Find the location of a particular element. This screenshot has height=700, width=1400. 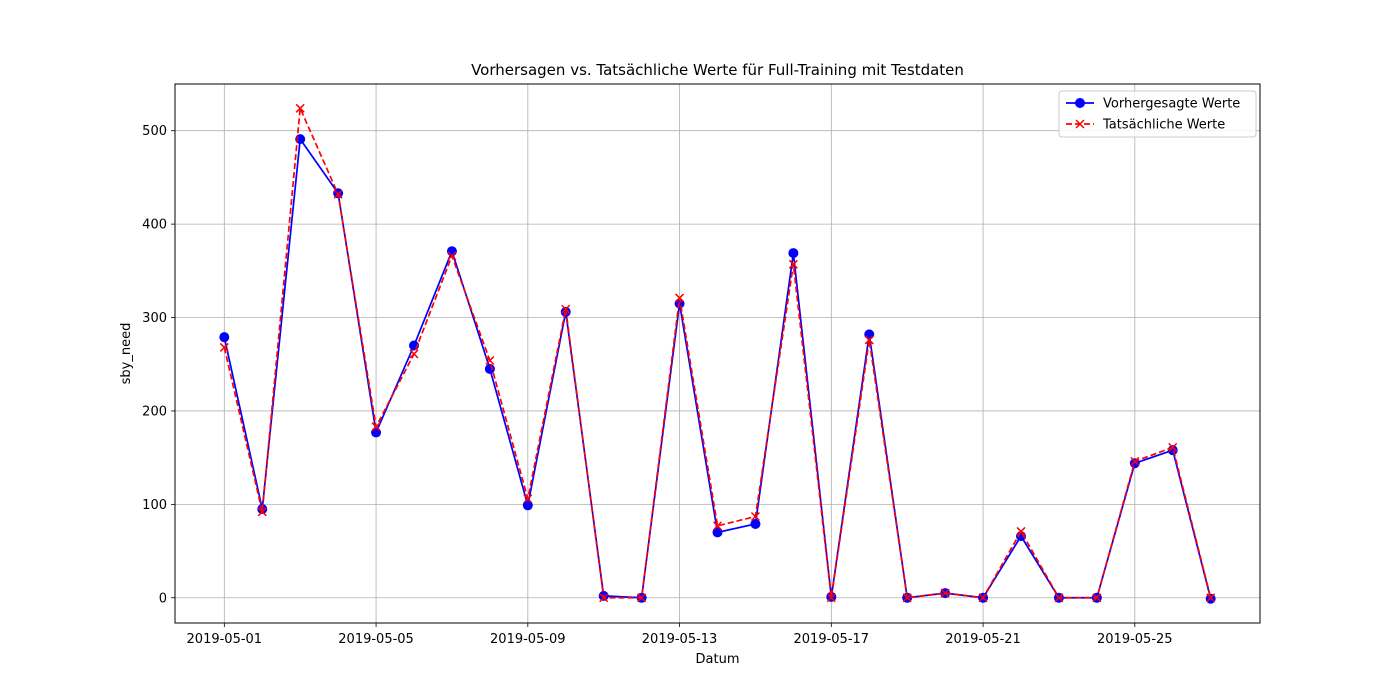

legend-box is located at coordinates (1157, 114).